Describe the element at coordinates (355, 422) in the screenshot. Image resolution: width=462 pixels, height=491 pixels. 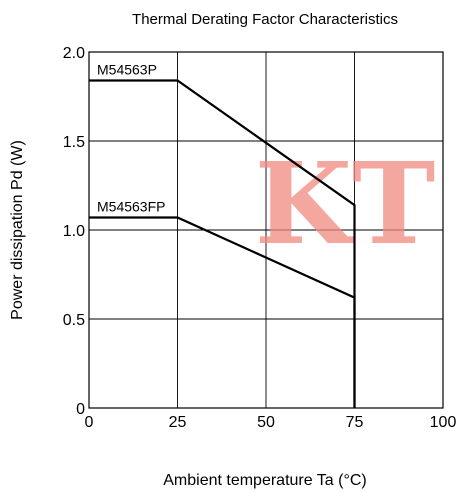
I see `x-tick-label: 75` at that location.